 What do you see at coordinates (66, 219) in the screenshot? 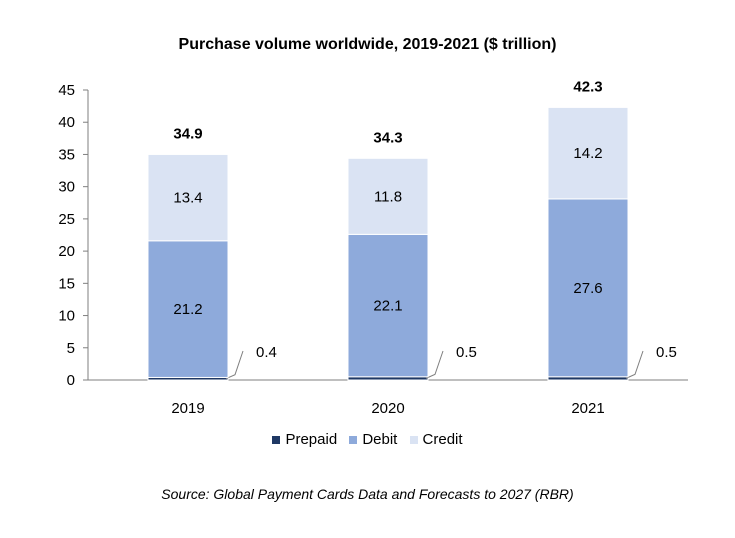
I see `y-tick-label: 25` at bounding box center [66, 219].